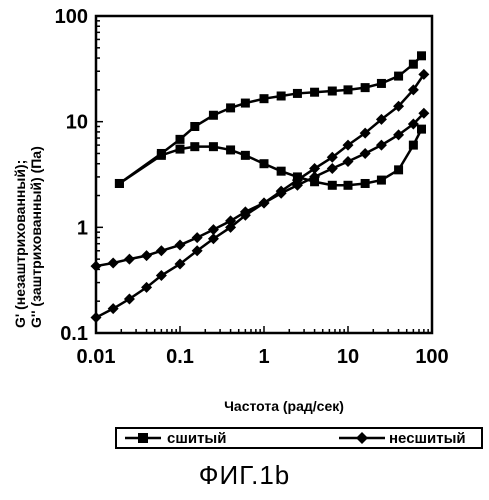  I want to click on x-tick-label: 100, so click(431, 357).